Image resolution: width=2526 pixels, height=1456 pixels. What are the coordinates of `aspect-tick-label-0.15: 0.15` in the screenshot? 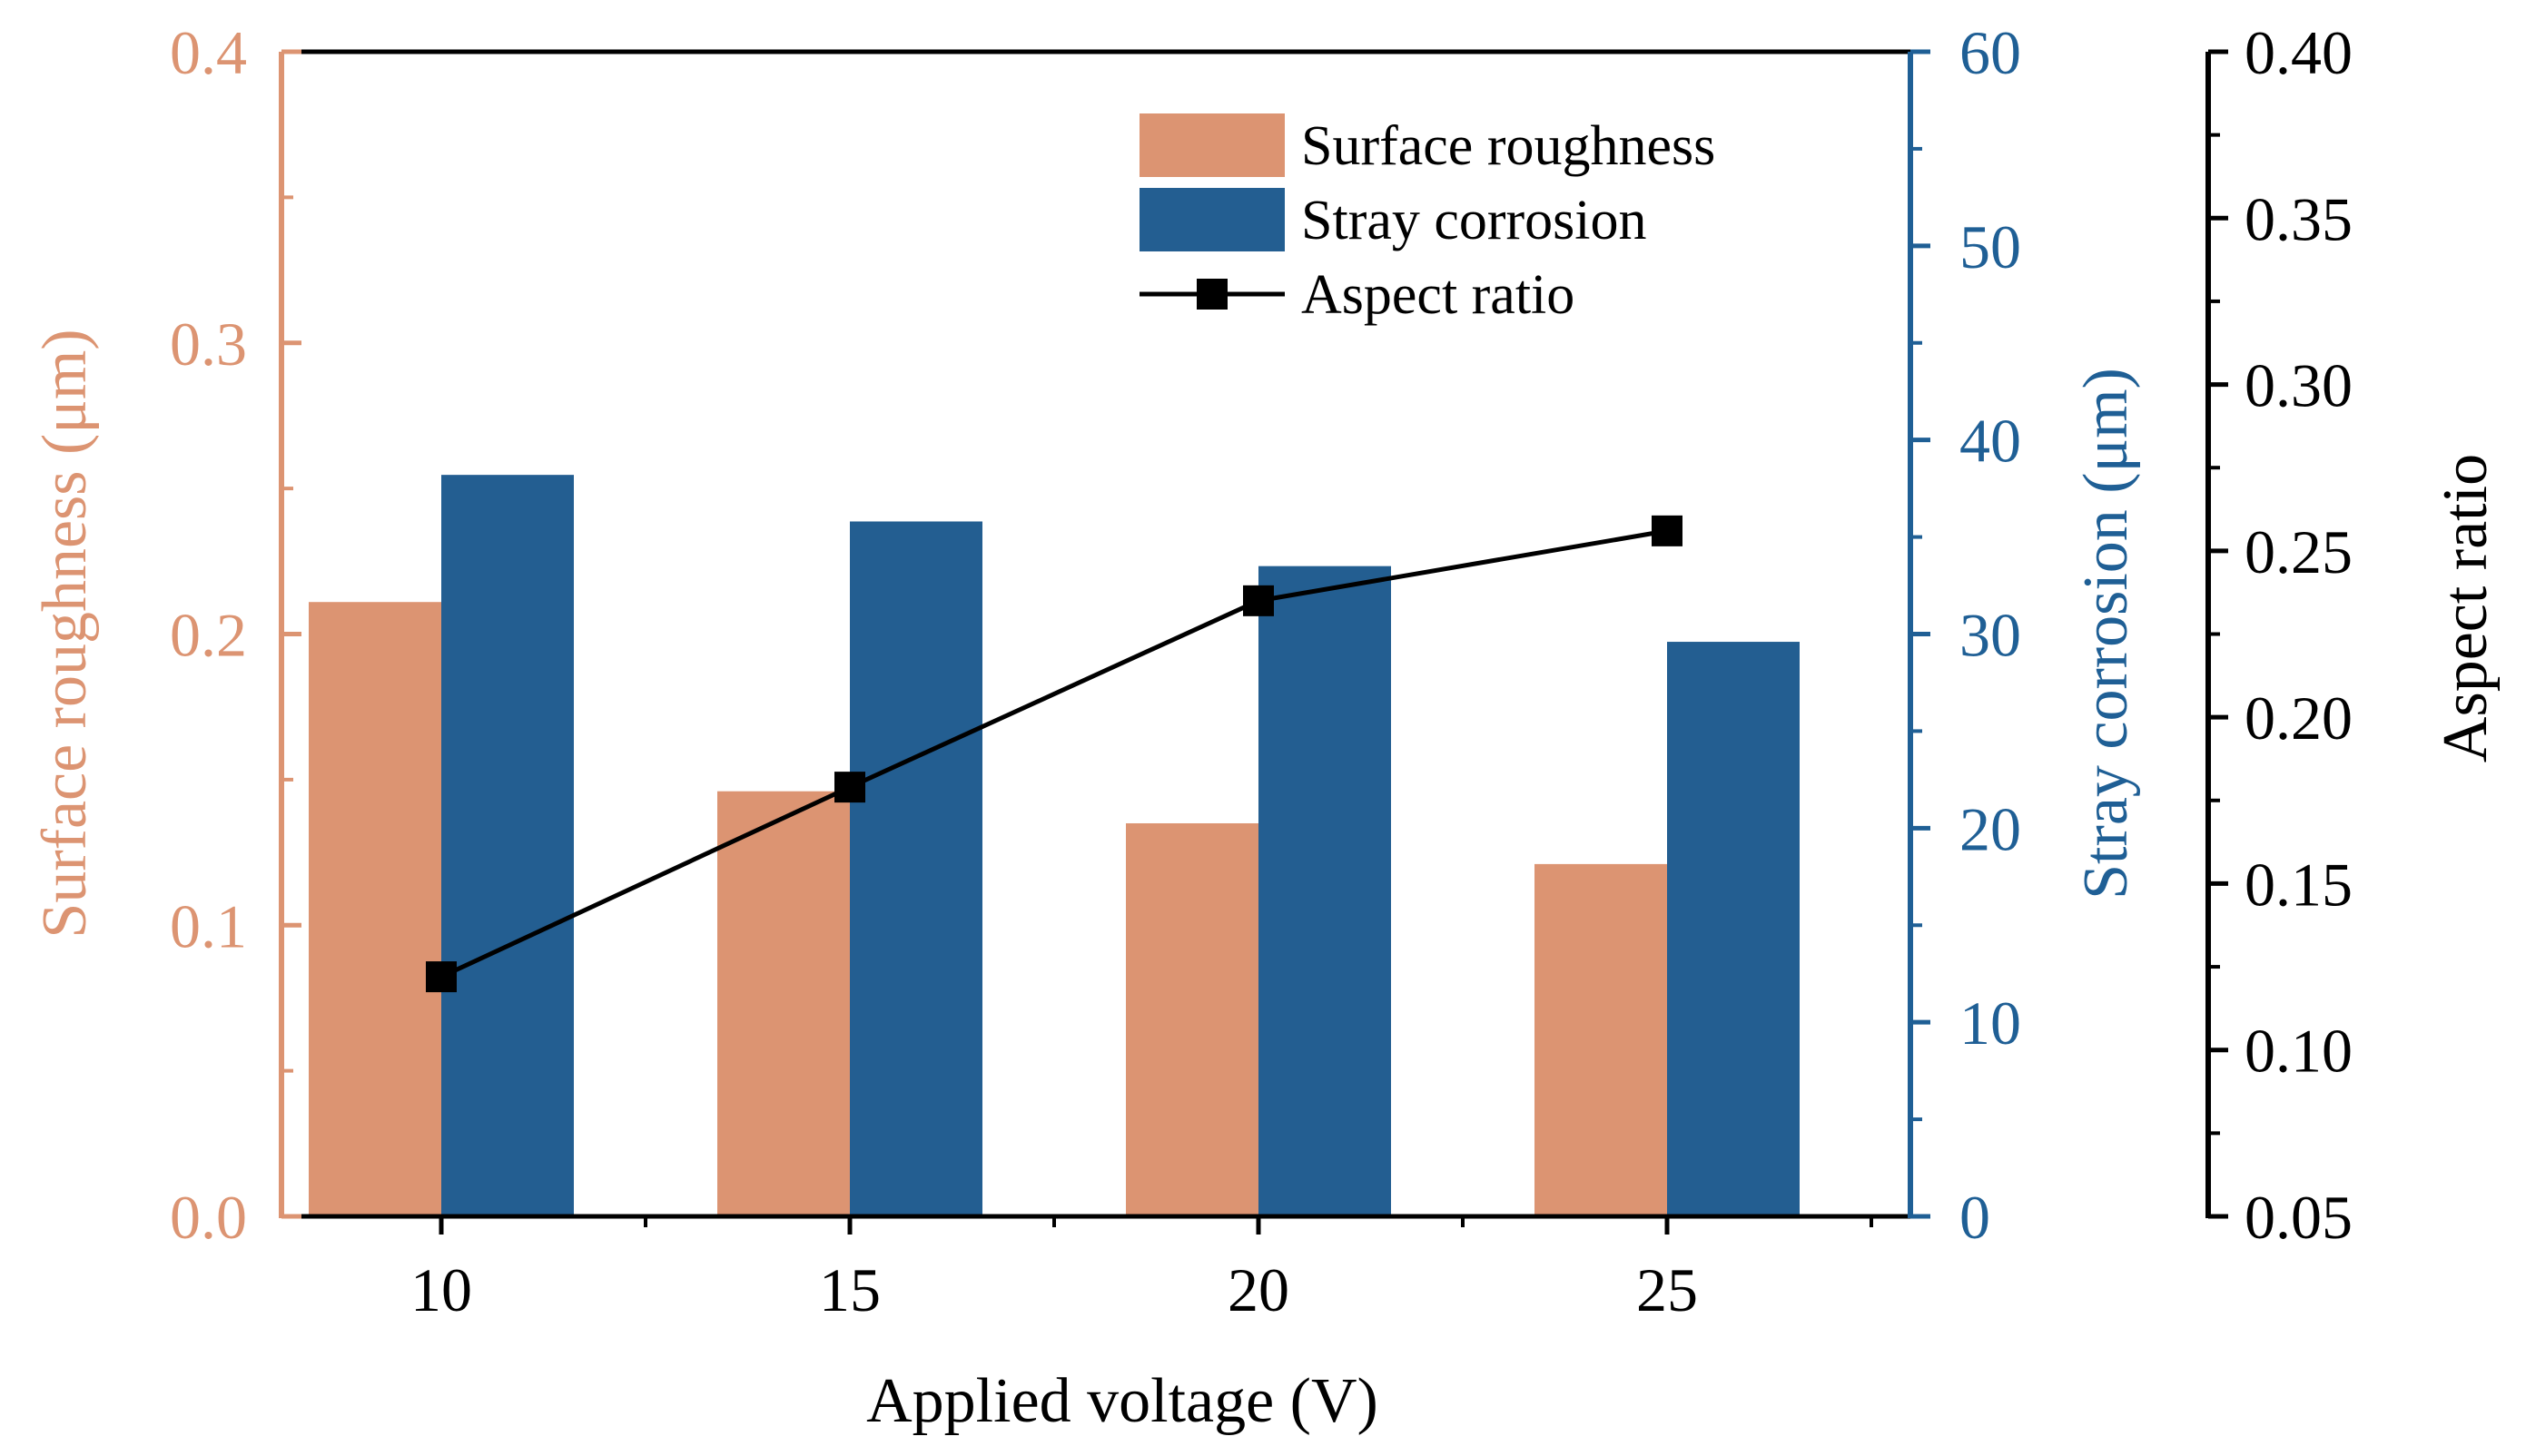 It's located at (2299, 884).